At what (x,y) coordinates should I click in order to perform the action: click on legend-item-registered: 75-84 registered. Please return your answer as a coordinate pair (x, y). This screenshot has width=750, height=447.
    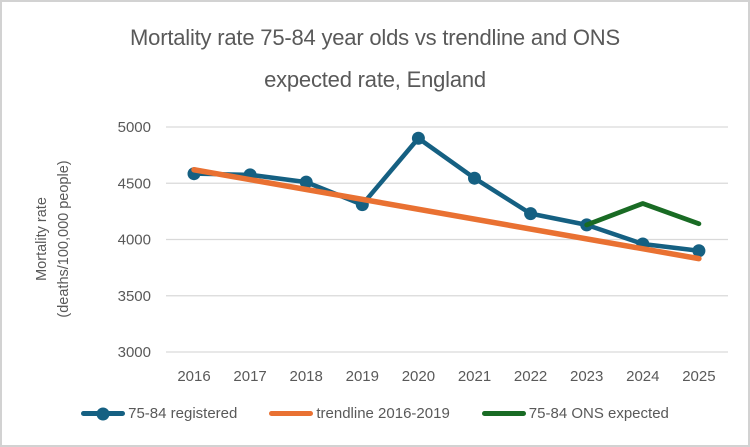
    Looking at the image, I should click on (159, 413).